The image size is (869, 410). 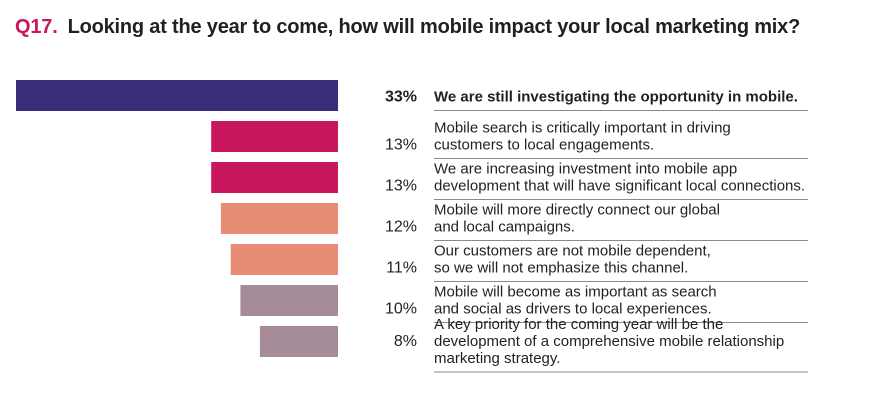 What do you see at coordinates (401, 268) in the screenshot?
I see `value-label-5: 11%` at bounding box center [401, 268].